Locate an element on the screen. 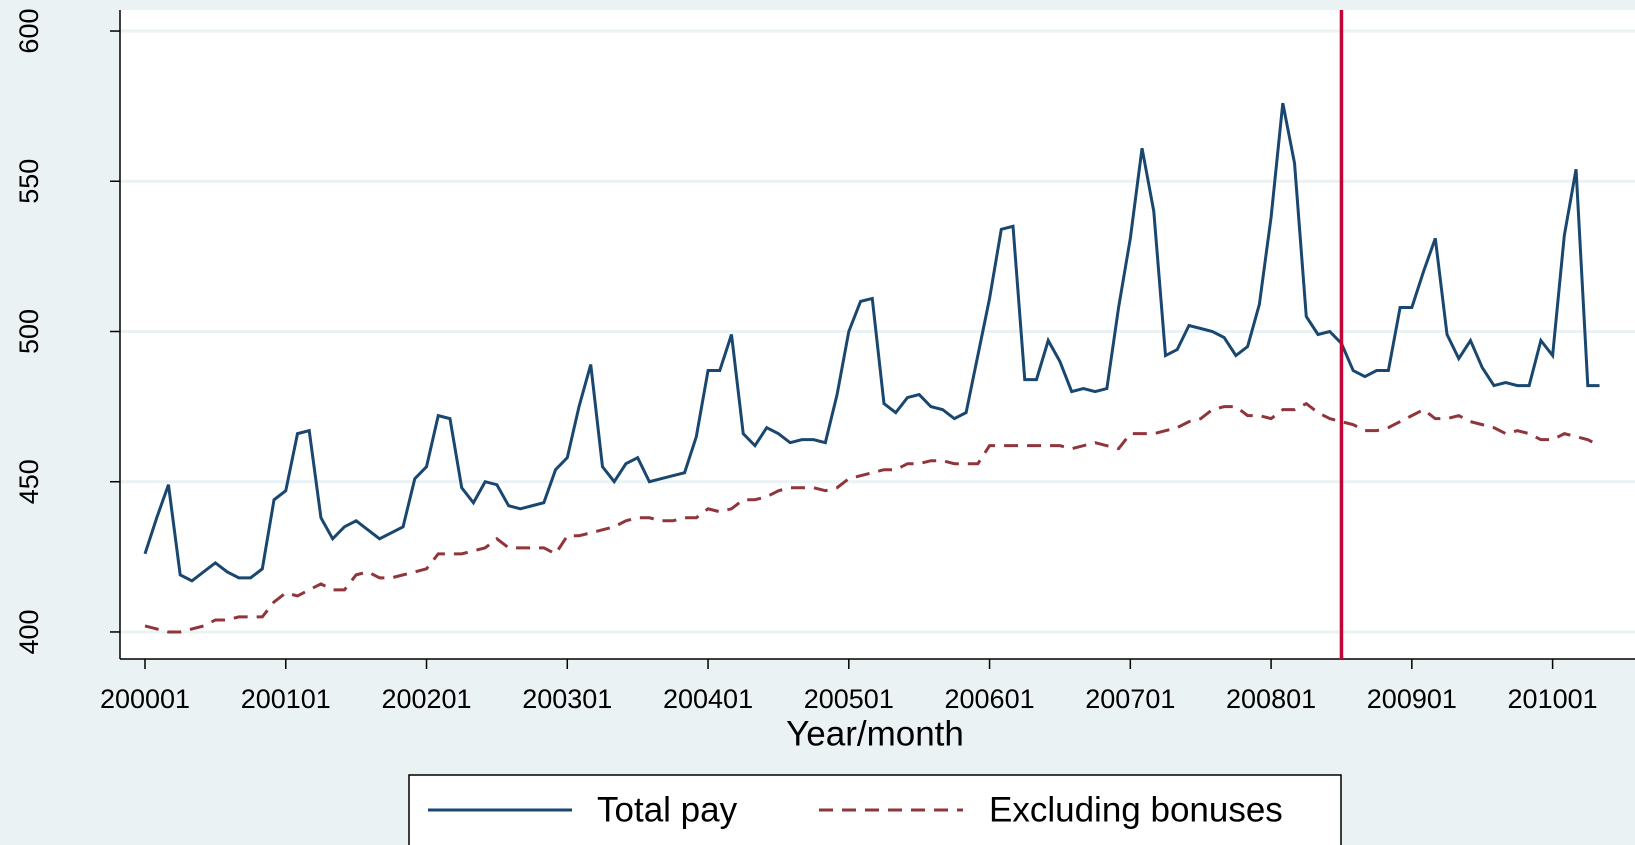 The width and height of the screenshot is (1635, 845). legend-label: Excluding bonuses is located at coordinates (1136, 809).